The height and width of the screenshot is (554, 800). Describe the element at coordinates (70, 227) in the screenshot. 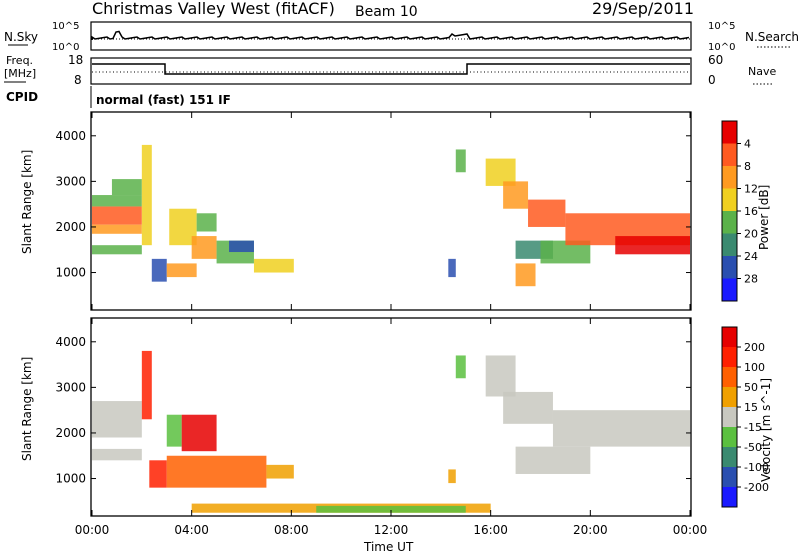

I see `power-ytick-label-1: 2000` at that location.